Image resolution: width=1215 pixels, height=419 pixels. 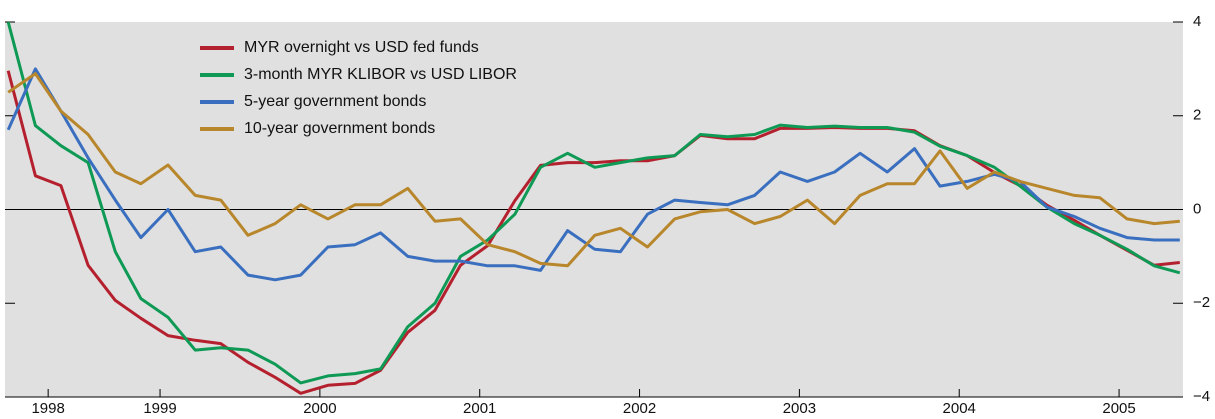 What do you see at coordinates (959, 408) in the screenshot?
I see `x-tick-label: 2004` at bounding box center [959, 408].